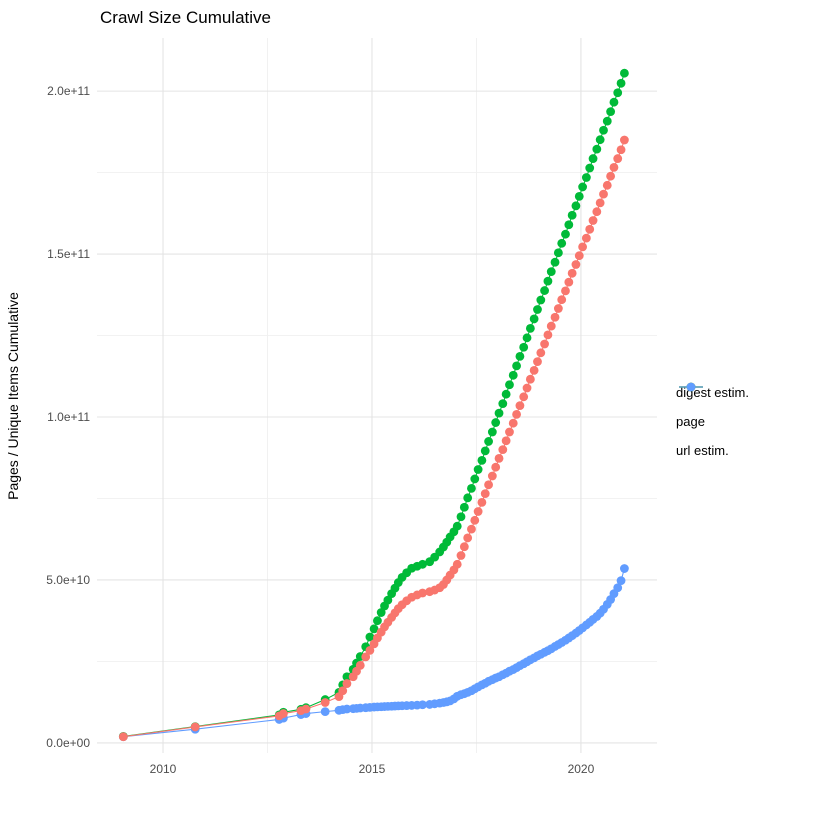 The width and height of the screenshot is (826, 827). What do you see at coordinates (68, 254) in the screenshot?
I see `y-tick-label: 1.5e+11` at bounding box center [68, 254].